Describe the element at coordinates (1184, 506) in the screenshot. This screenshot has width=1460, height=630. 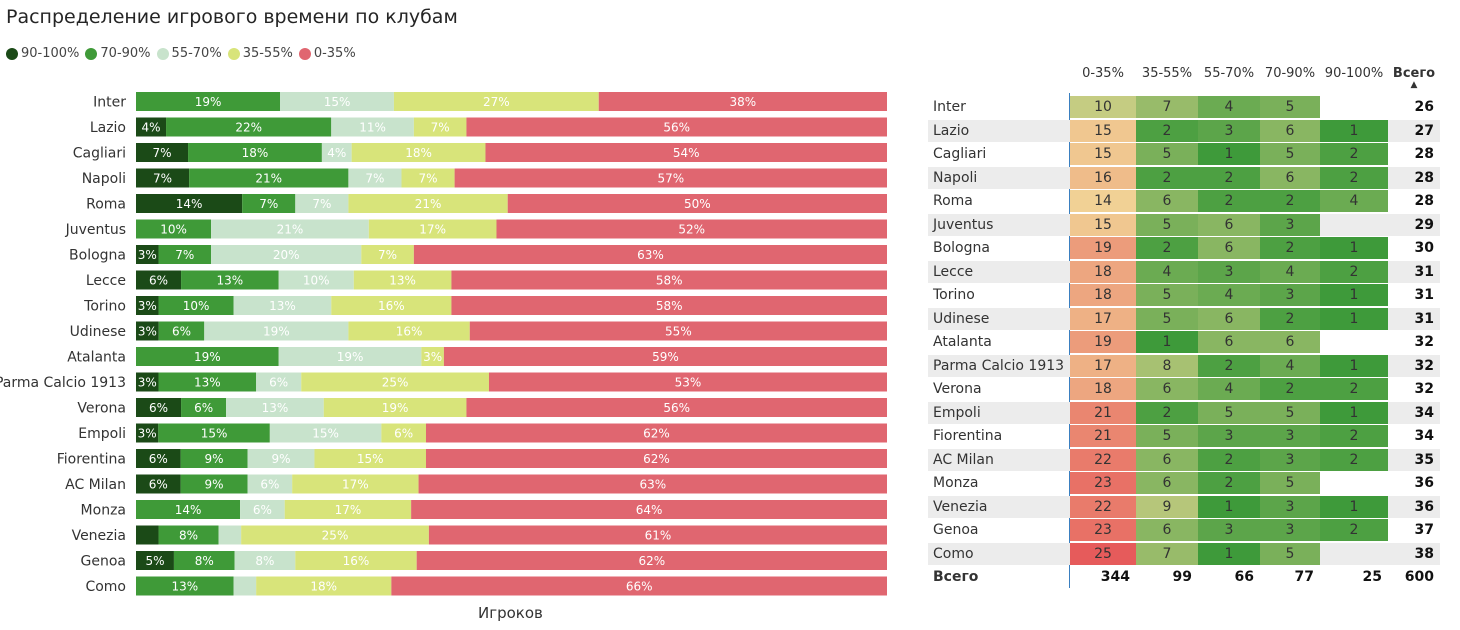
I see `table-row: Venezia 22 9 1 3 1 36` at that location.